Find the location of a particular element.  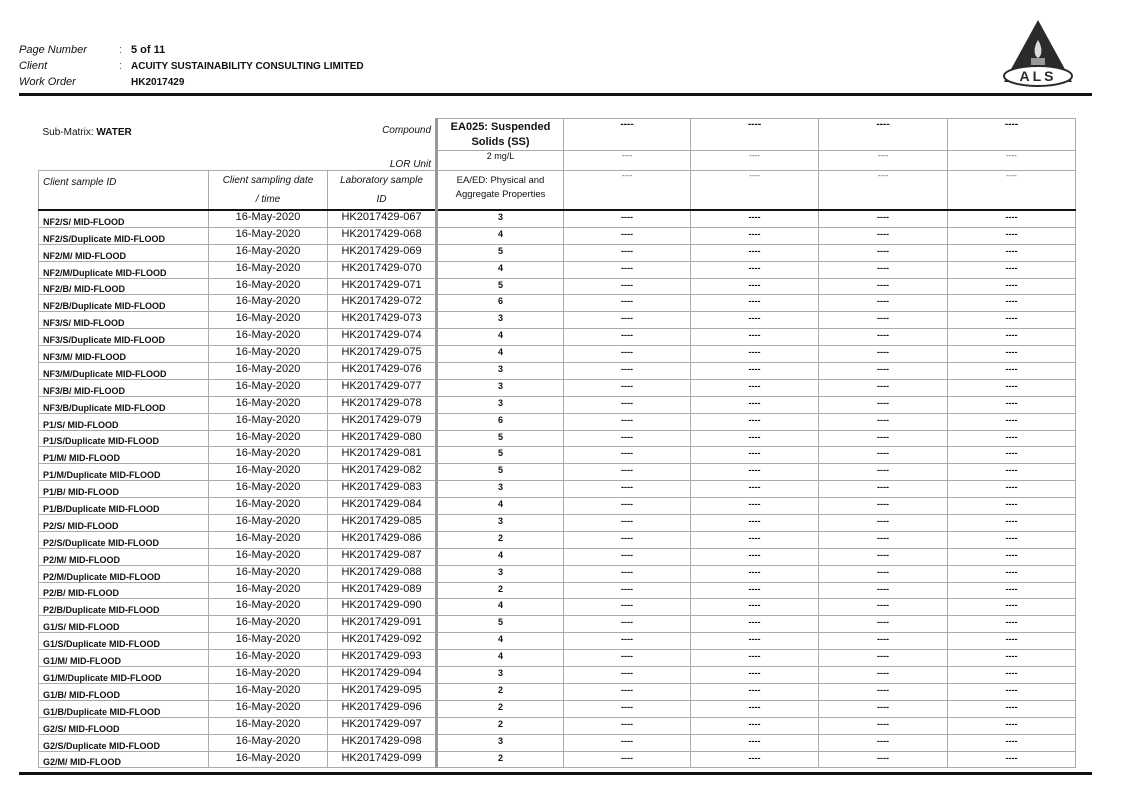

lab-sample-id: HK2017429-078 is located at coordinates (382, 404).